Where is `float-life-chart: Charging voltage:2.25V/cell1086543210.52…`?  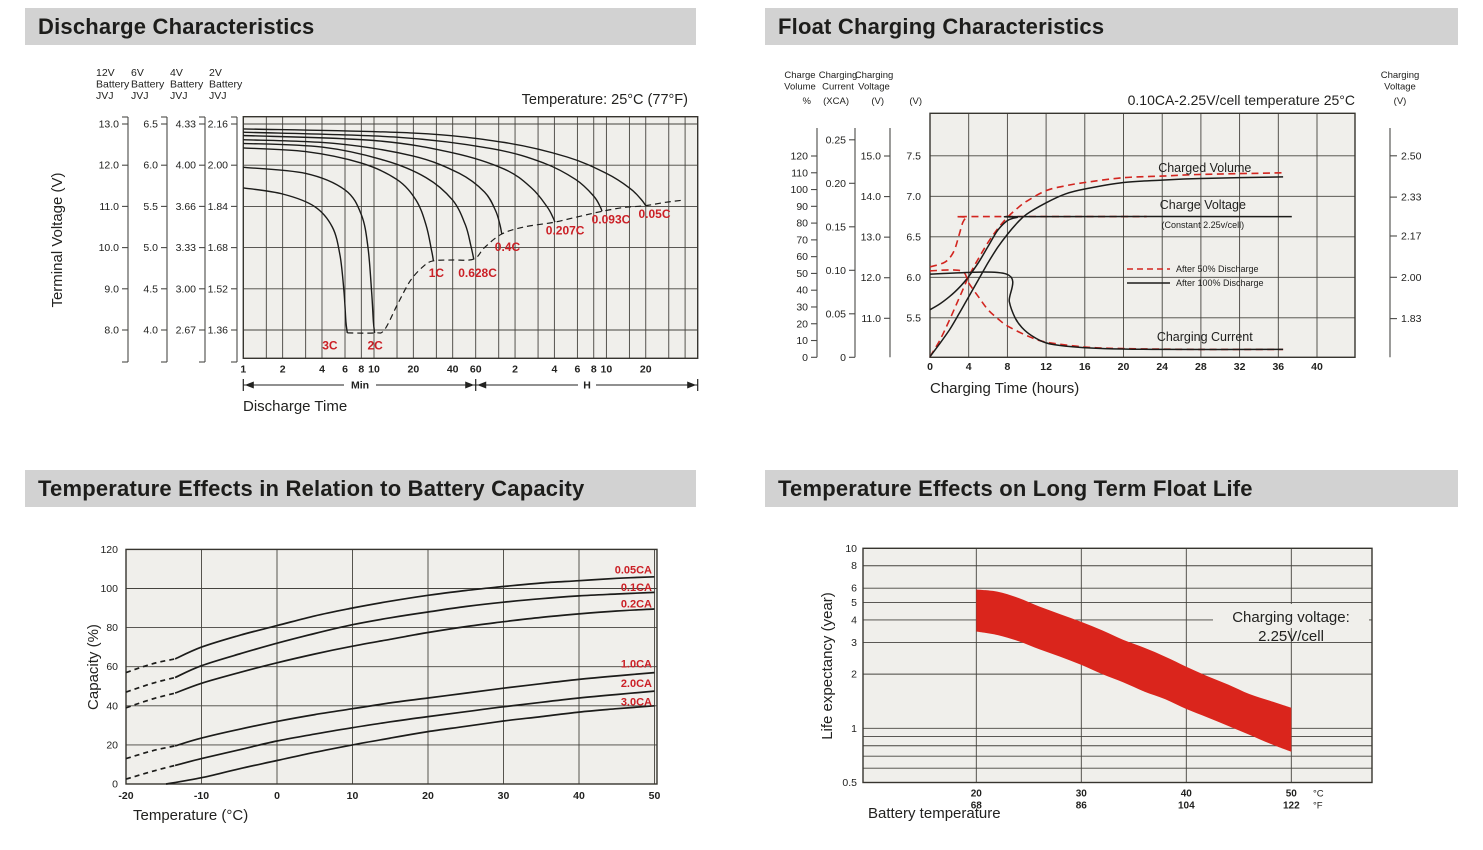 float-life-chart: Charging voltage:2.25V/cell1086543210.52… is located at coordinates (1096, 682).